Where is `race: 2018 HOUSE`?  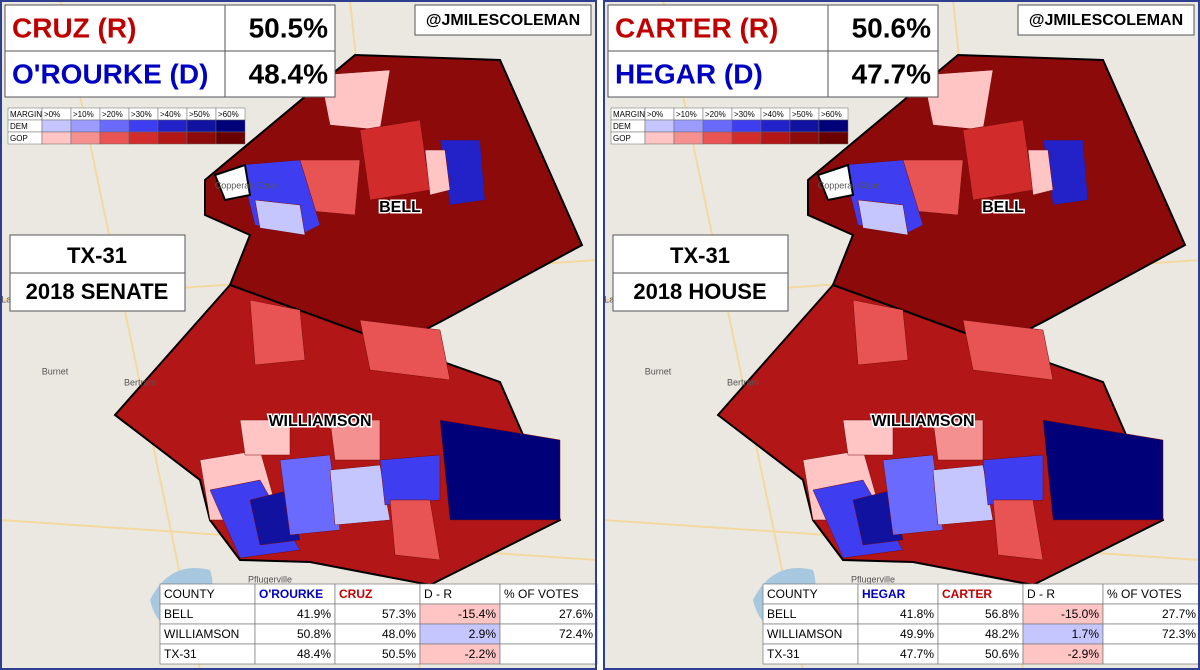
race: 2018 HOUSE is located at coordinates (699, 291).